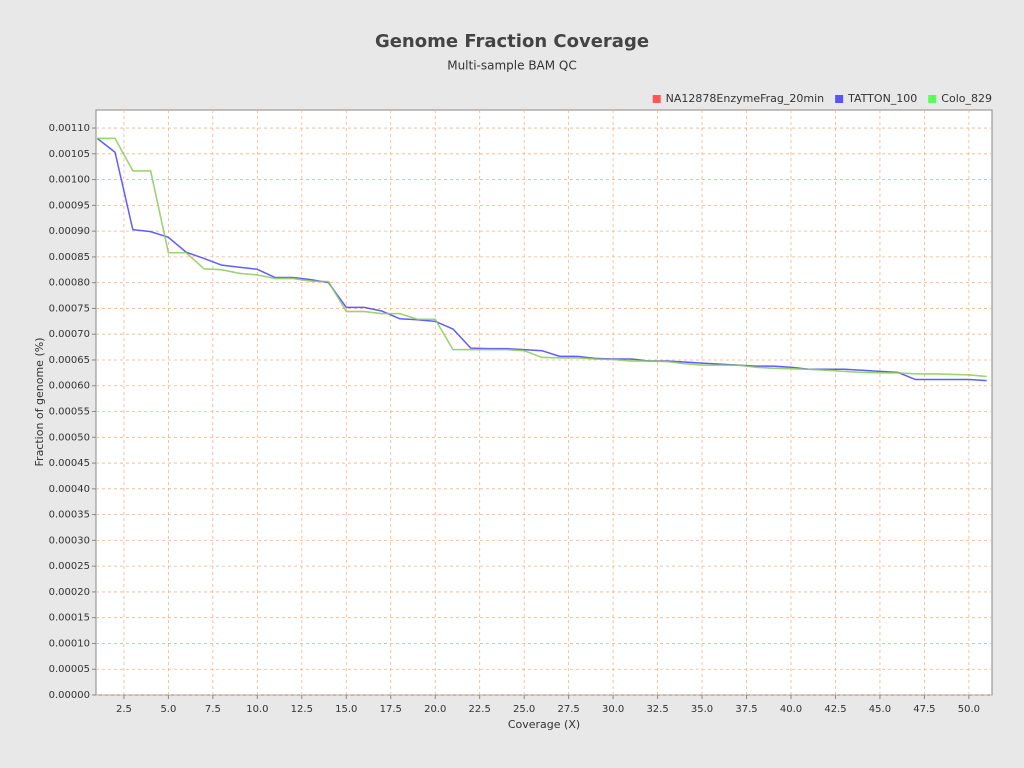  I want to click on y-tick-label: 0.00020, so click(69, 592).